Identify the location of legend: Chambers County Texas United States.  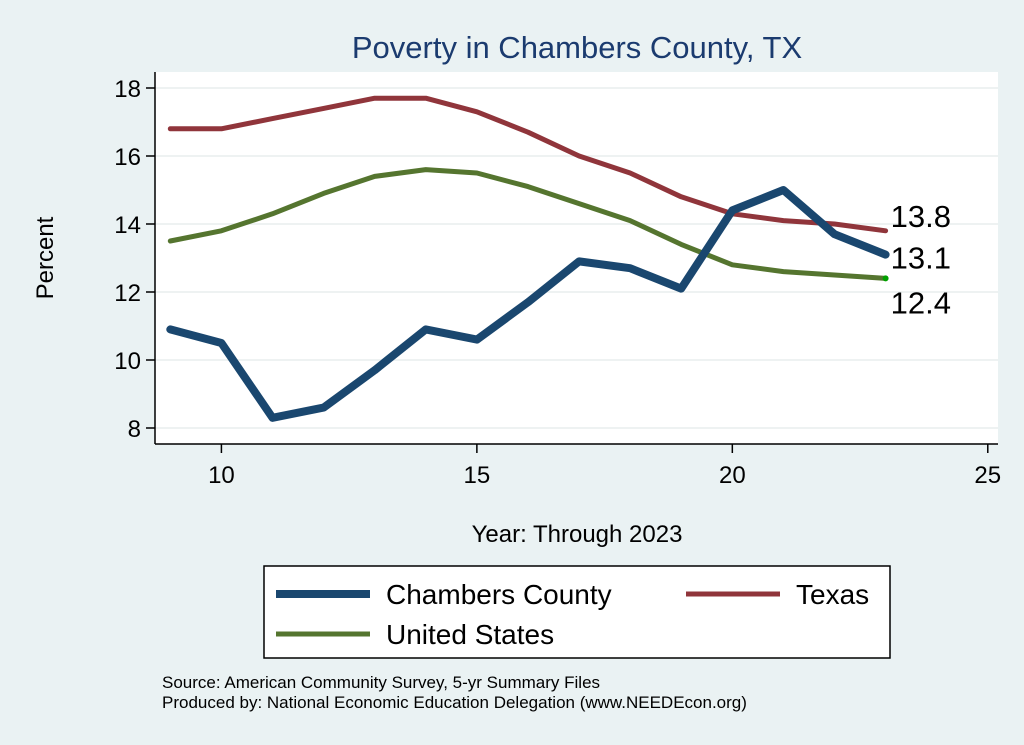
(577, 612).